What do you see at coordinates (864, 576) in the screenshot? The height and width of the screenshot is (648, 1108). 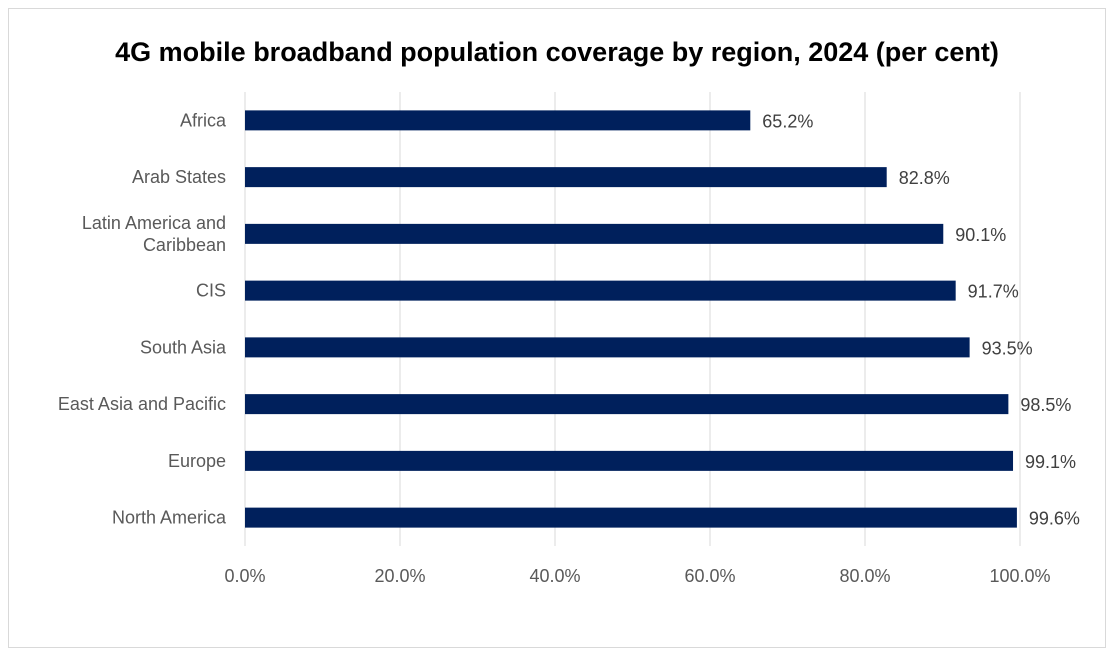 I see `x-tick-label: 80.0%` at bounding box center [864, 576].